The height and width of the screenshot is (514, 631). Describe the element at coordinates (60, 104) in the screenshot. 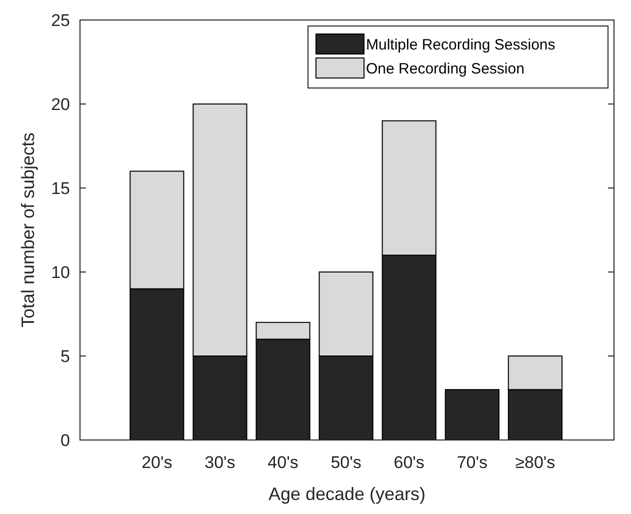

I see `y-tick-label: 20` at that location.